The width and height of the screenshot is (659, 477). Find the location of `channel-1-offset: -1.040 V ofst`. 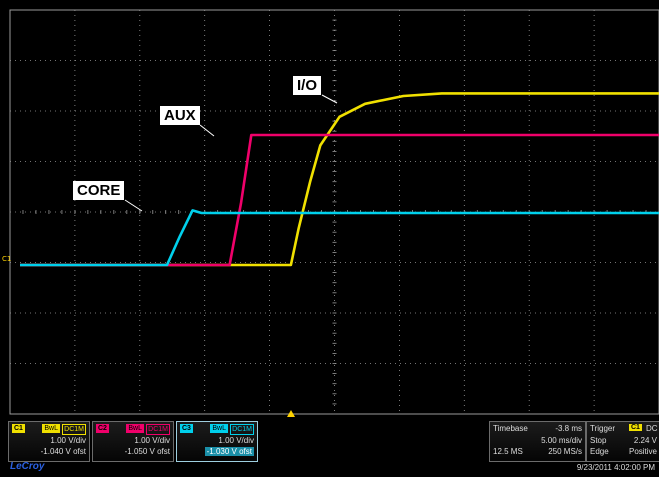

channel-1-offset: -1.040 V ofst is located at coordinates (63, 451).